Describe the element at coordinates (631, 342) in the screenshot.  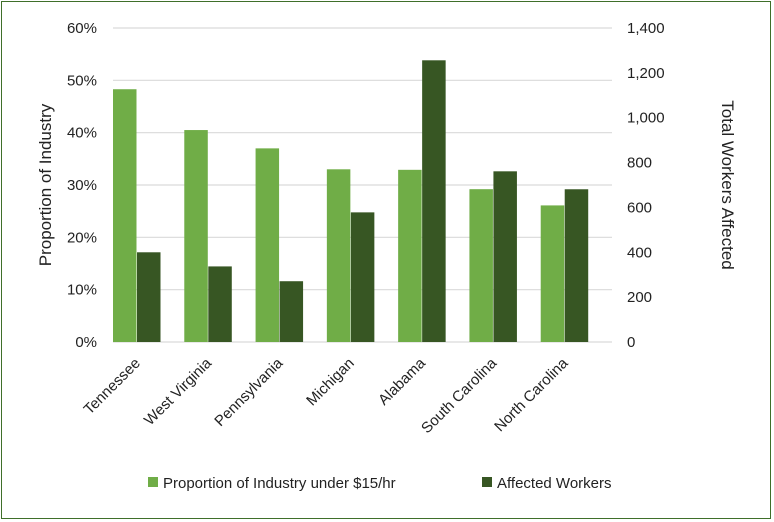
I see `y2-tick-label: 0` at that location.